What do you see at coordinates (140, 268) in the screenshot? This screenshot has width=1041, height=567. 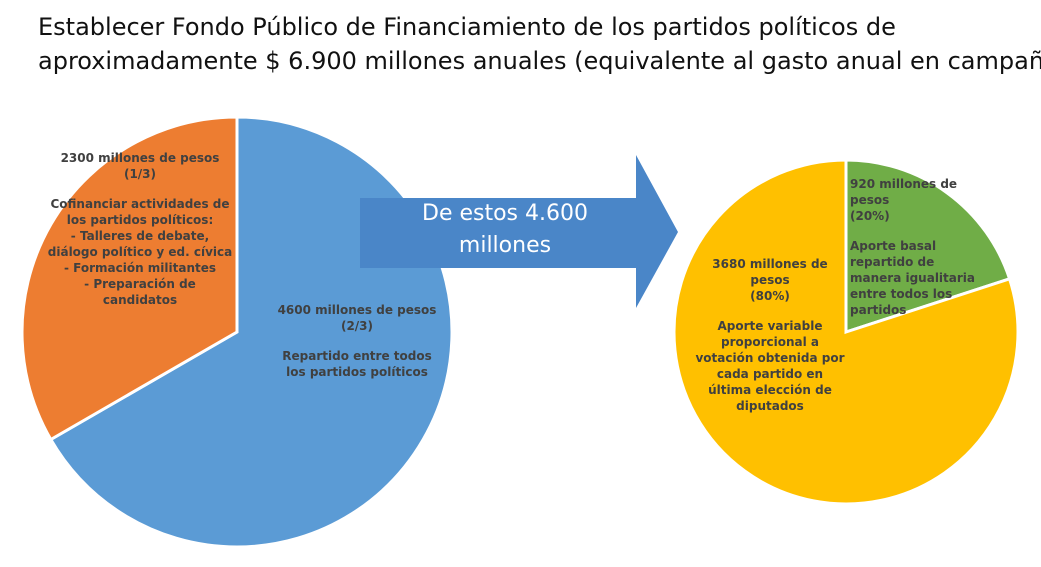 I see `description: - Formación militantes` at bounding box center [140, 268].